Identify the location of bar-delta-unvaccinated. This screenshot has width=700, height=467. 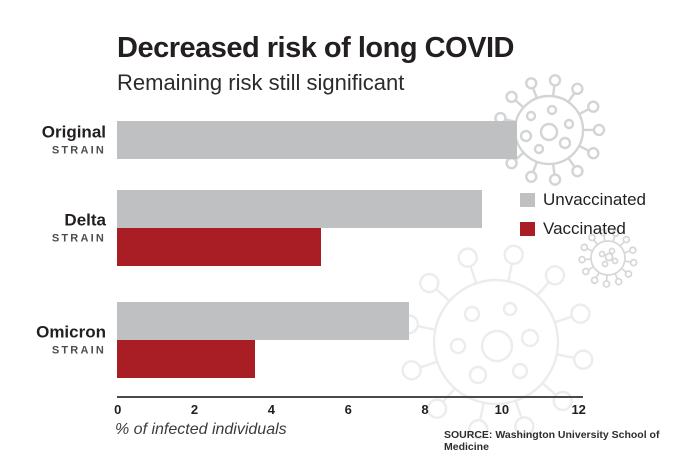
(299, 209).